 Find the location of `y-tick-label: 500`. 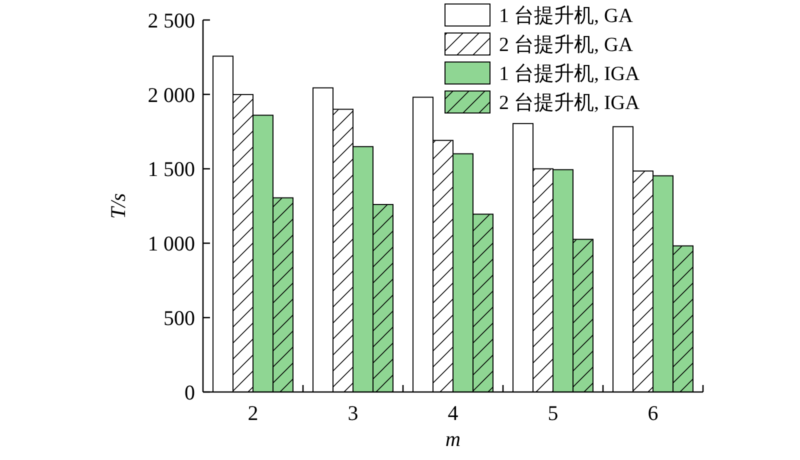

y-tick-label: 500 is located at coordinates (179, 318).